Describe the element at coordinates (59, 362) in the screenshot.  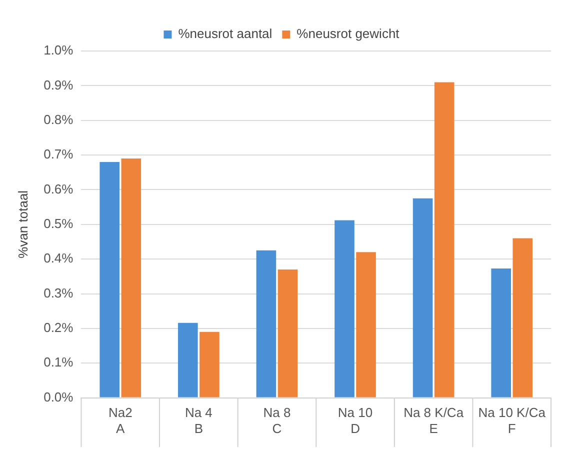
I see `y-tick-label: 0.1%` at that location.